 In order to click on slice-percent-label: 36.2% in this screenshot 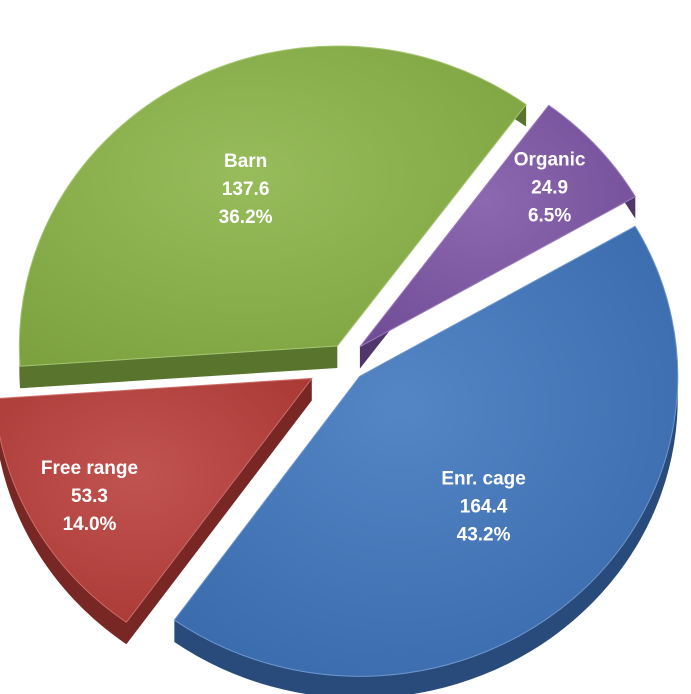, I will do `click(246, 217)`.